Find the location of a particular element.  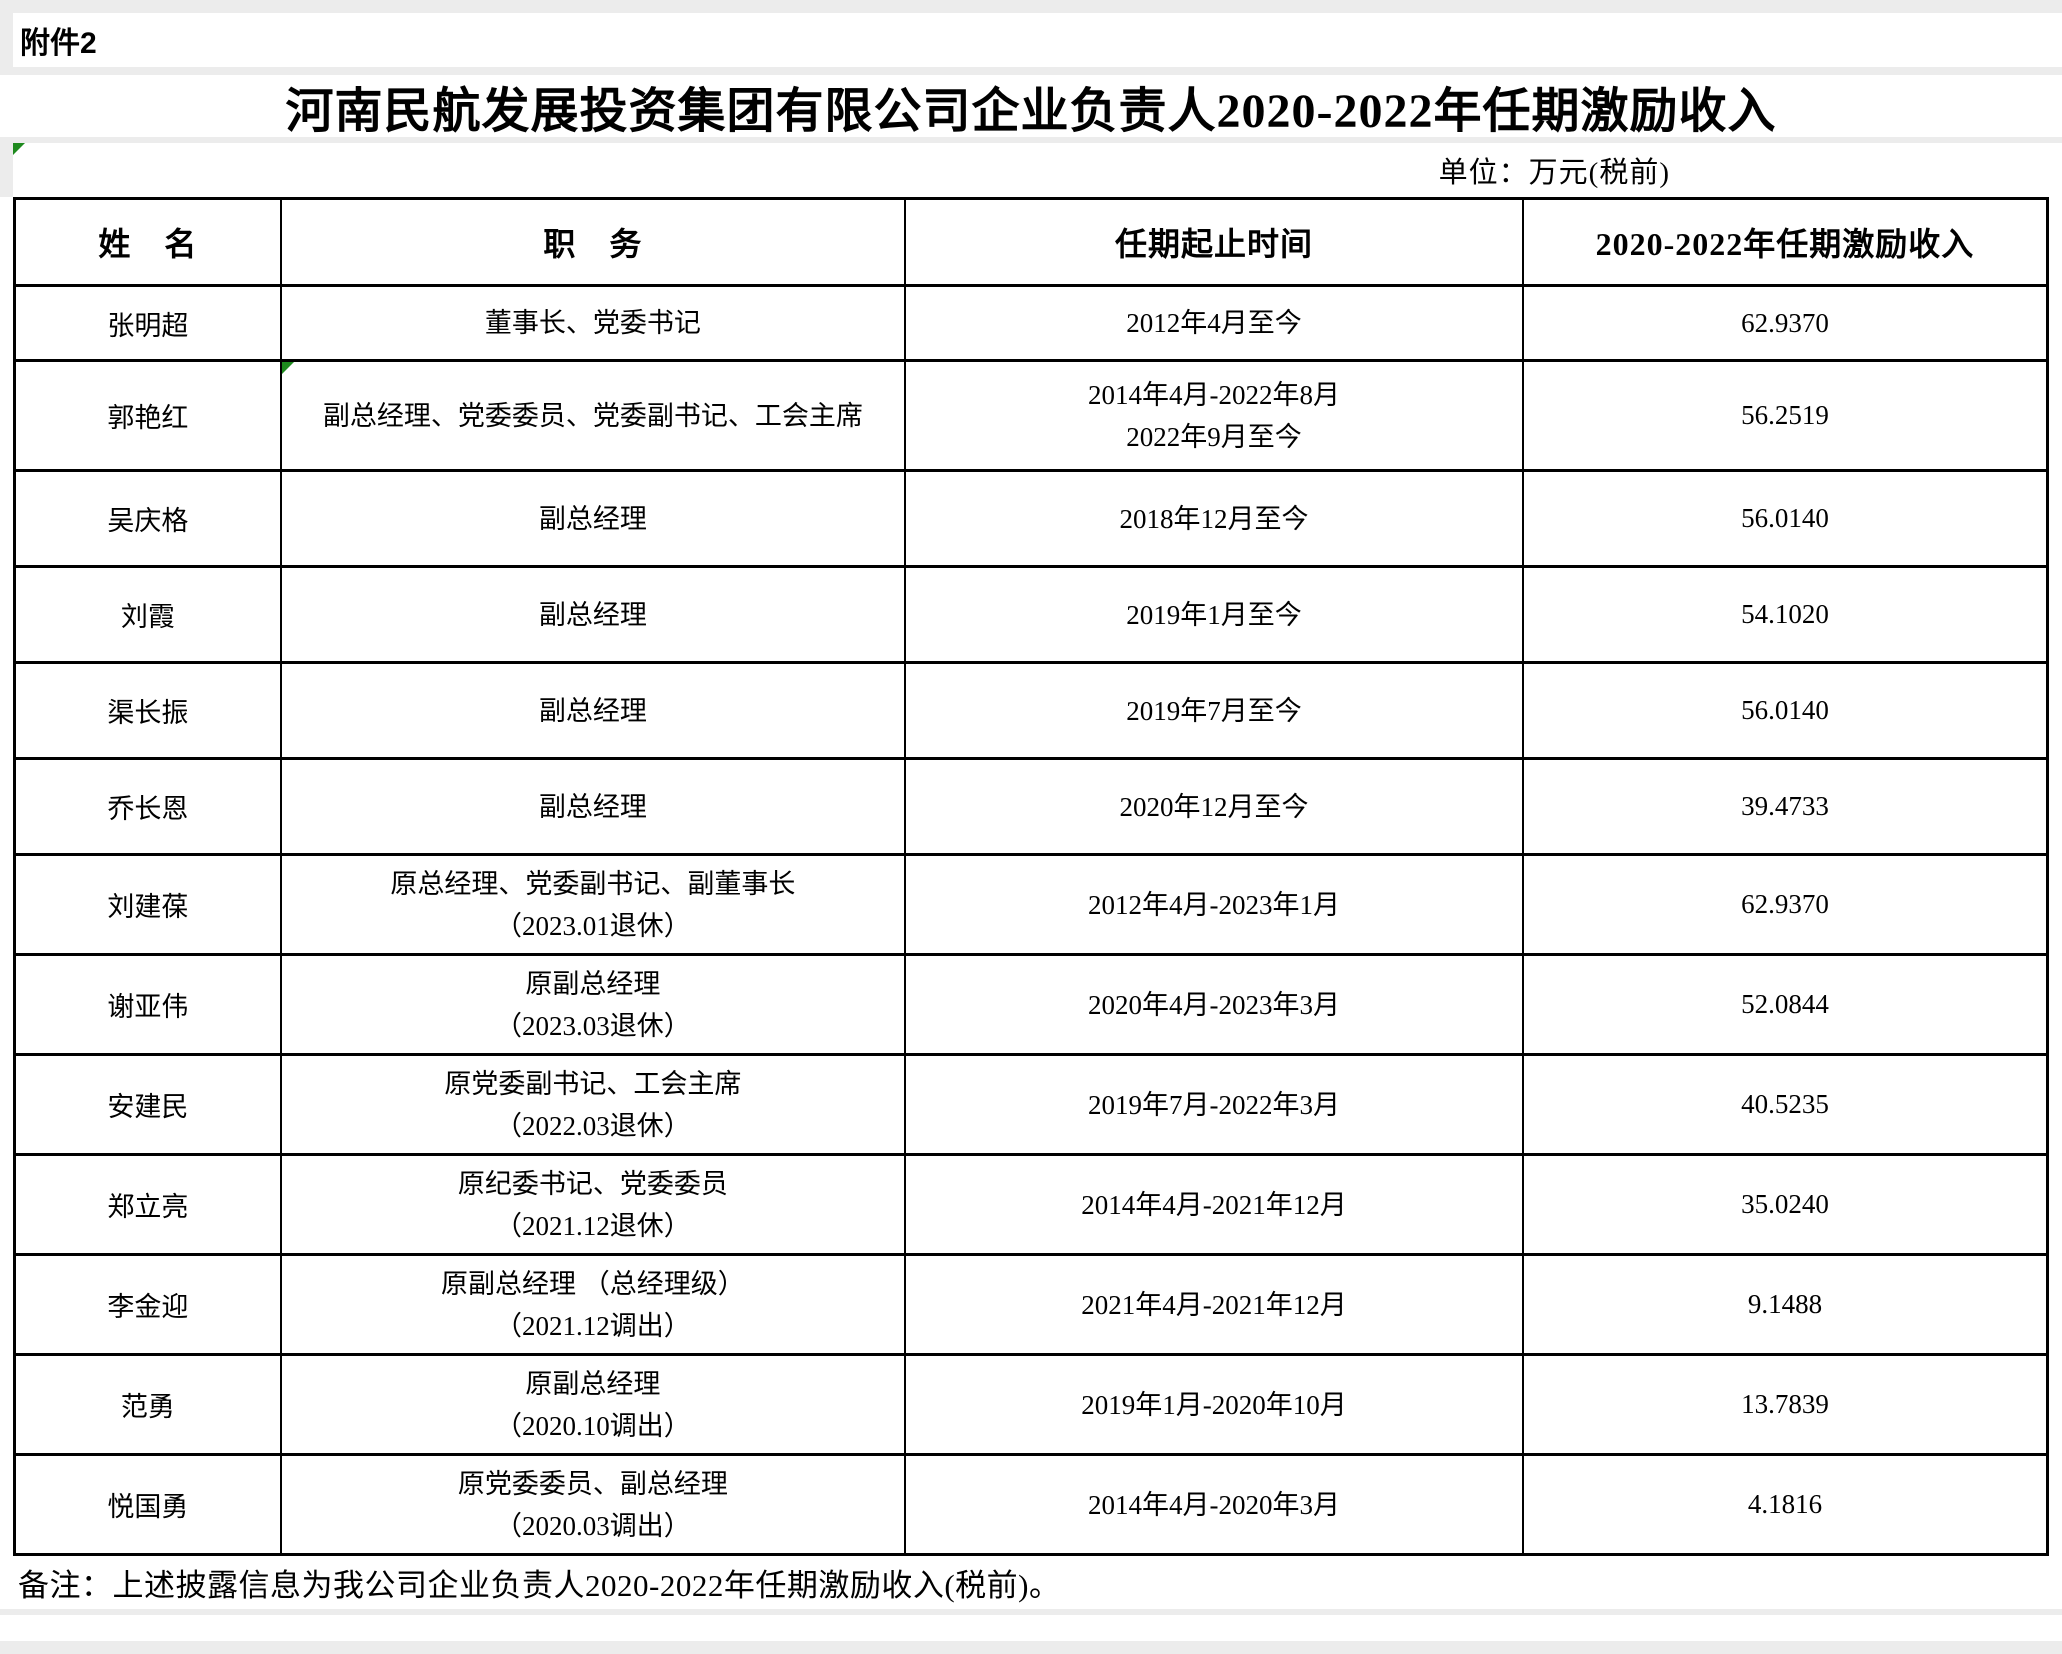

top-margin-strip is located at coordinates (1031, 6).